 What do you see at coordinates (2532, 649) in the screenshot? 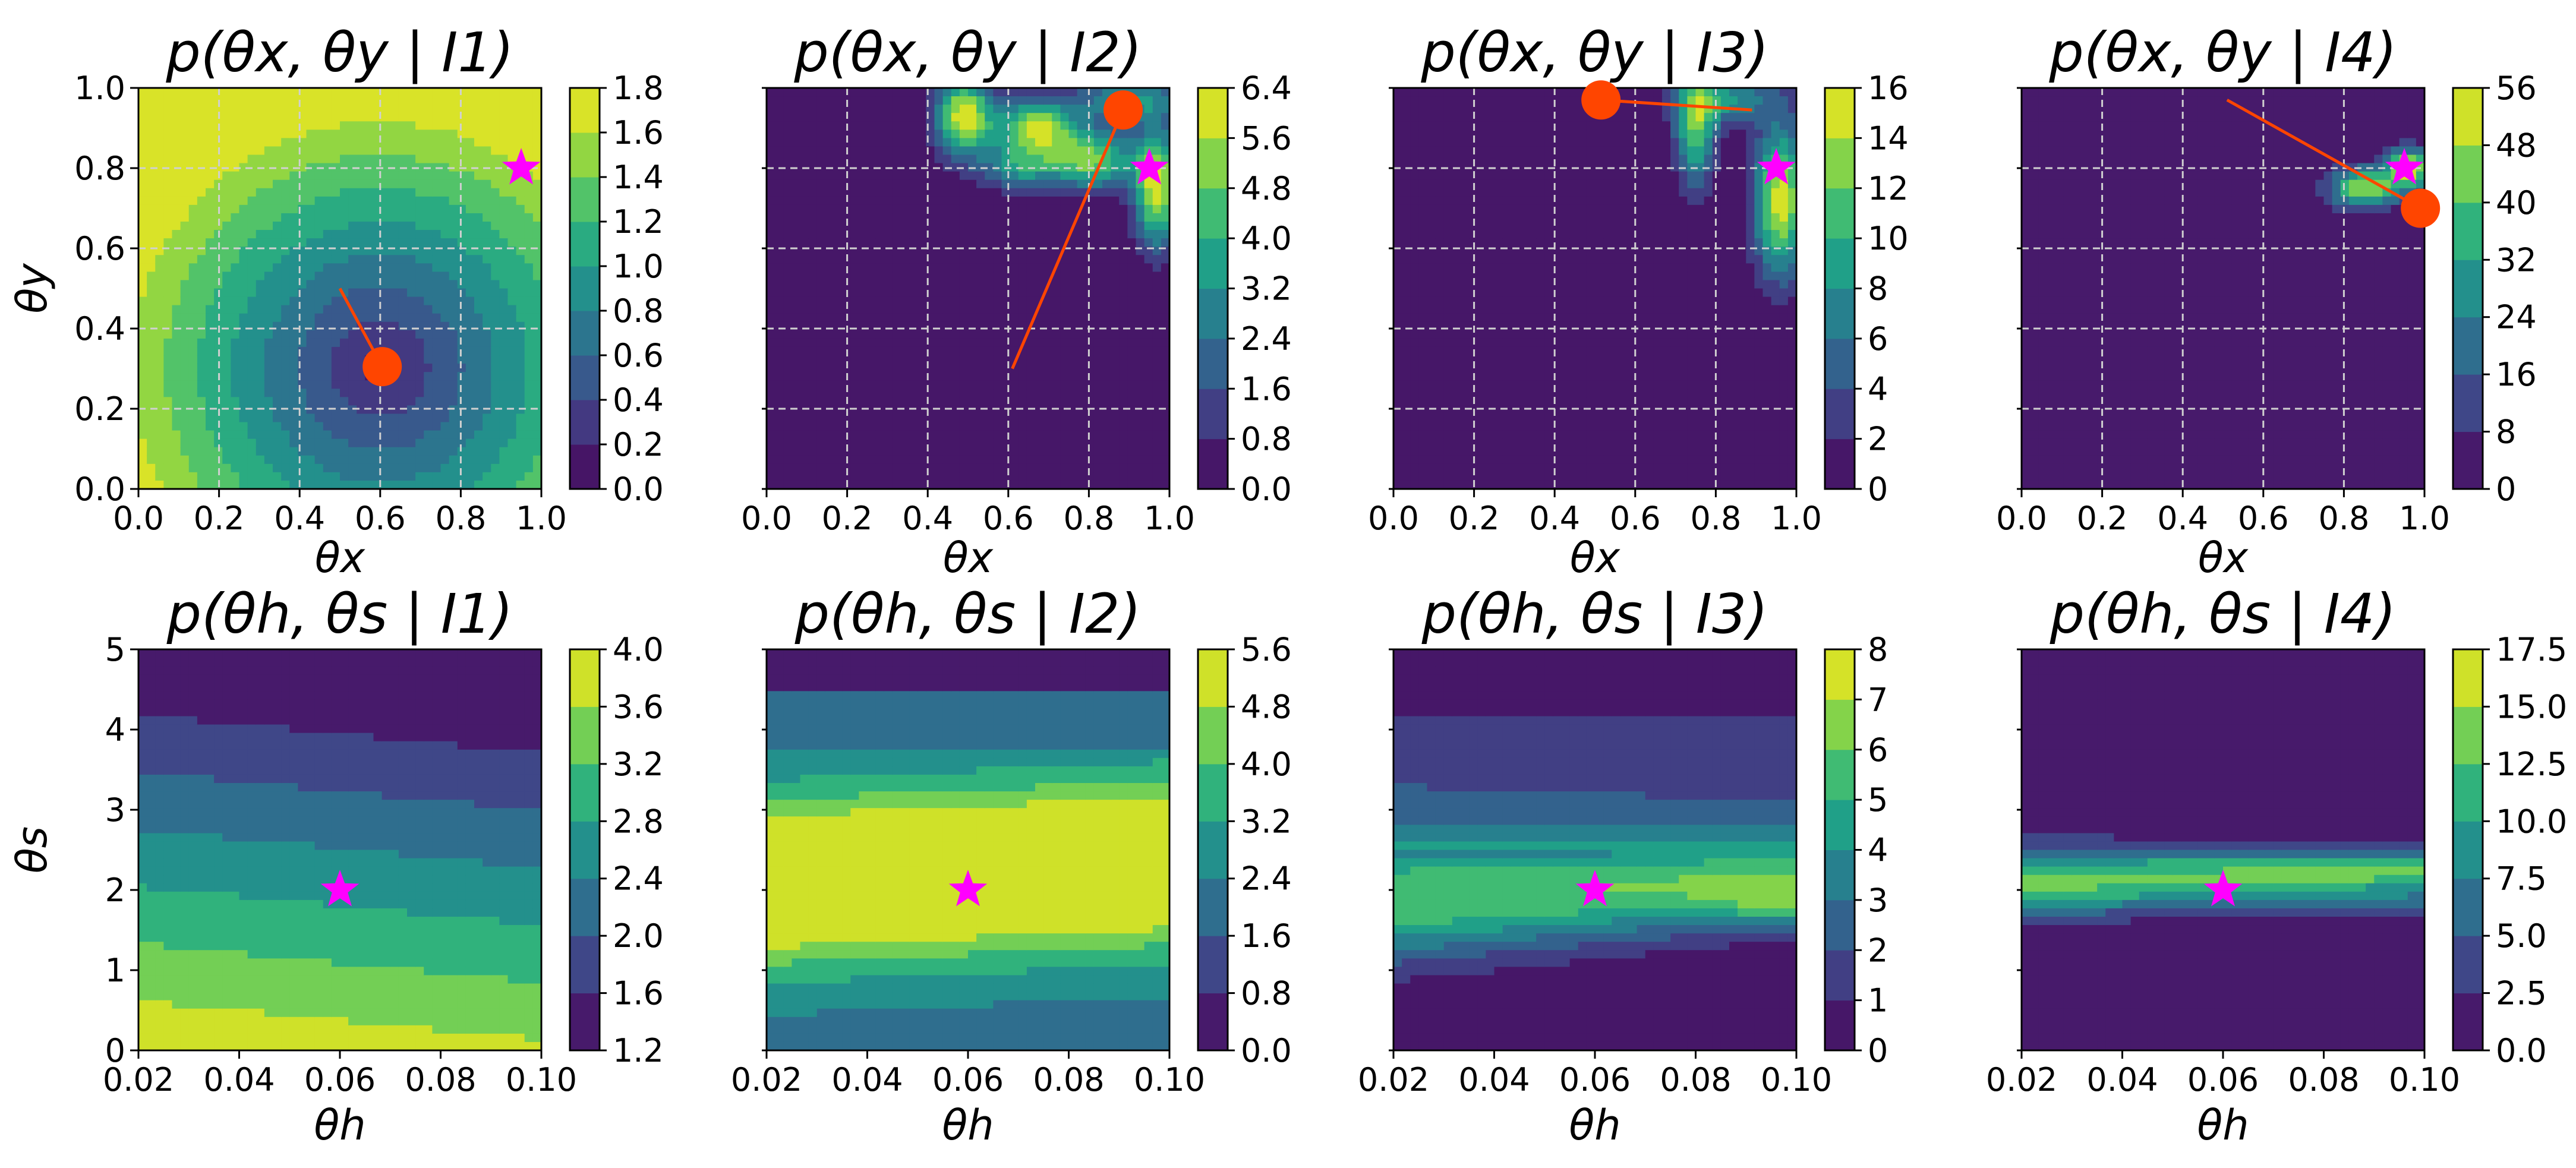
I see `colorbar-tick-label: 17.5` at bounding box center [2532, 649].